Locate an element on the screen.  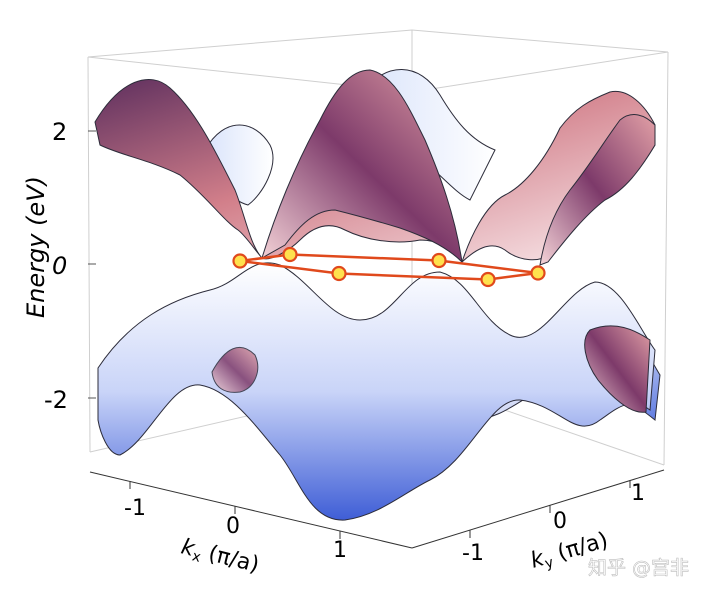
energy-tick-label: -2 is located at coordinates (56, 400).